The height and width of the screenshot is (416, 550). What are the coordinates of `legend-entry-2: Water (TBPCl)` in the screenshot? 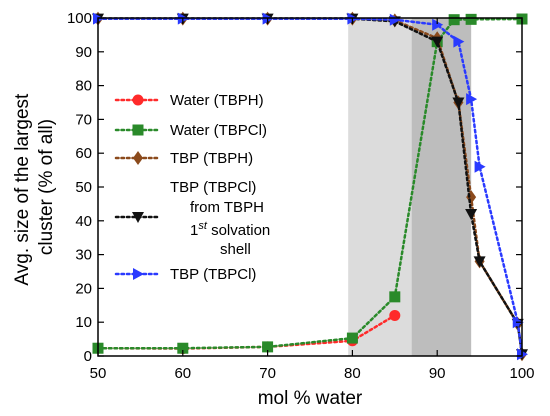 It's located at (190, 130).